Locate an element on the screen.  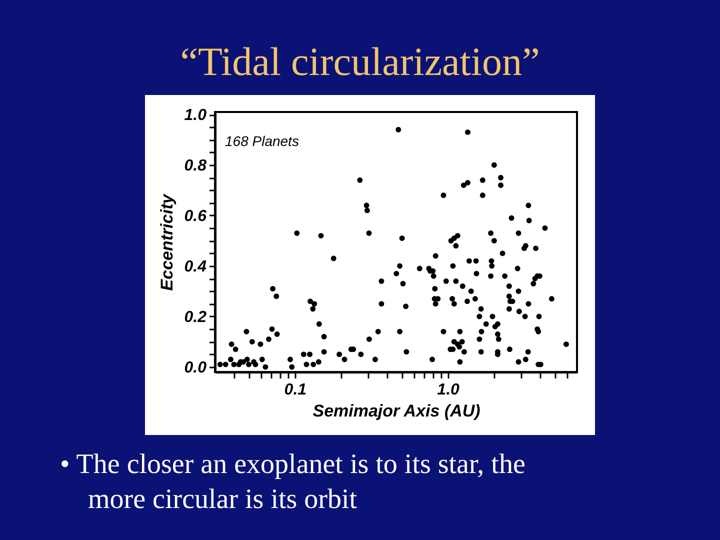
y-tick-label: 0.6 is located at coordinates (195, 216).